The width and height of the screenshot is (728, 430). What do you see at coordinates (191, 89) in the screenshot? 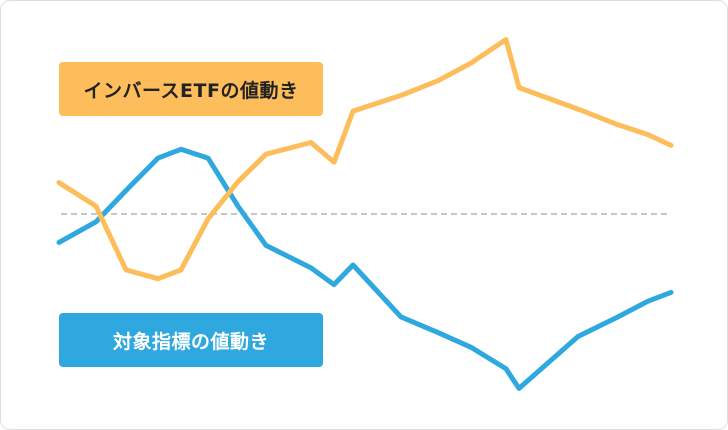
I see `inverse-etf-label: インバースETFの値動き` at bounding box center [191, 89].